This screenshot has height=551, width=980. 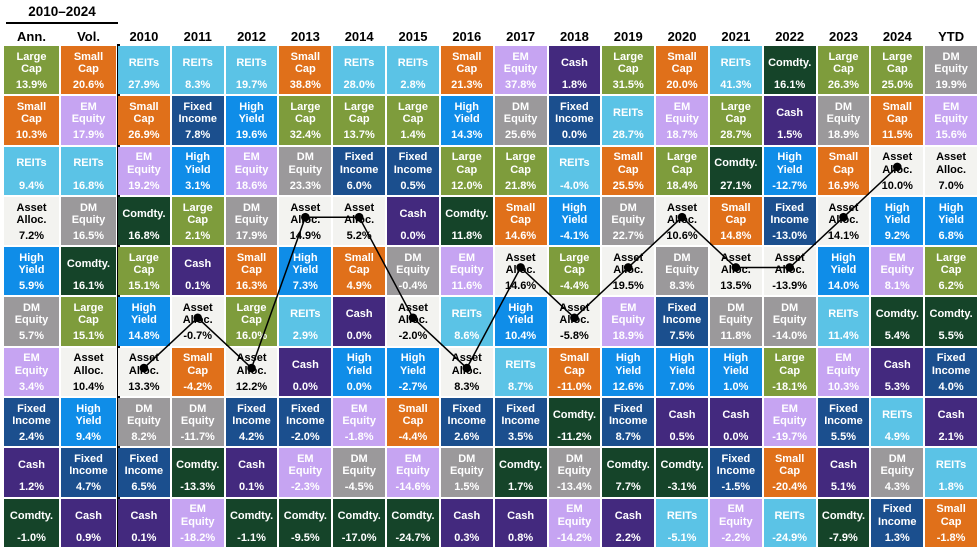 I want to click on return-value: 2.2%, so click(x=628, y=537).